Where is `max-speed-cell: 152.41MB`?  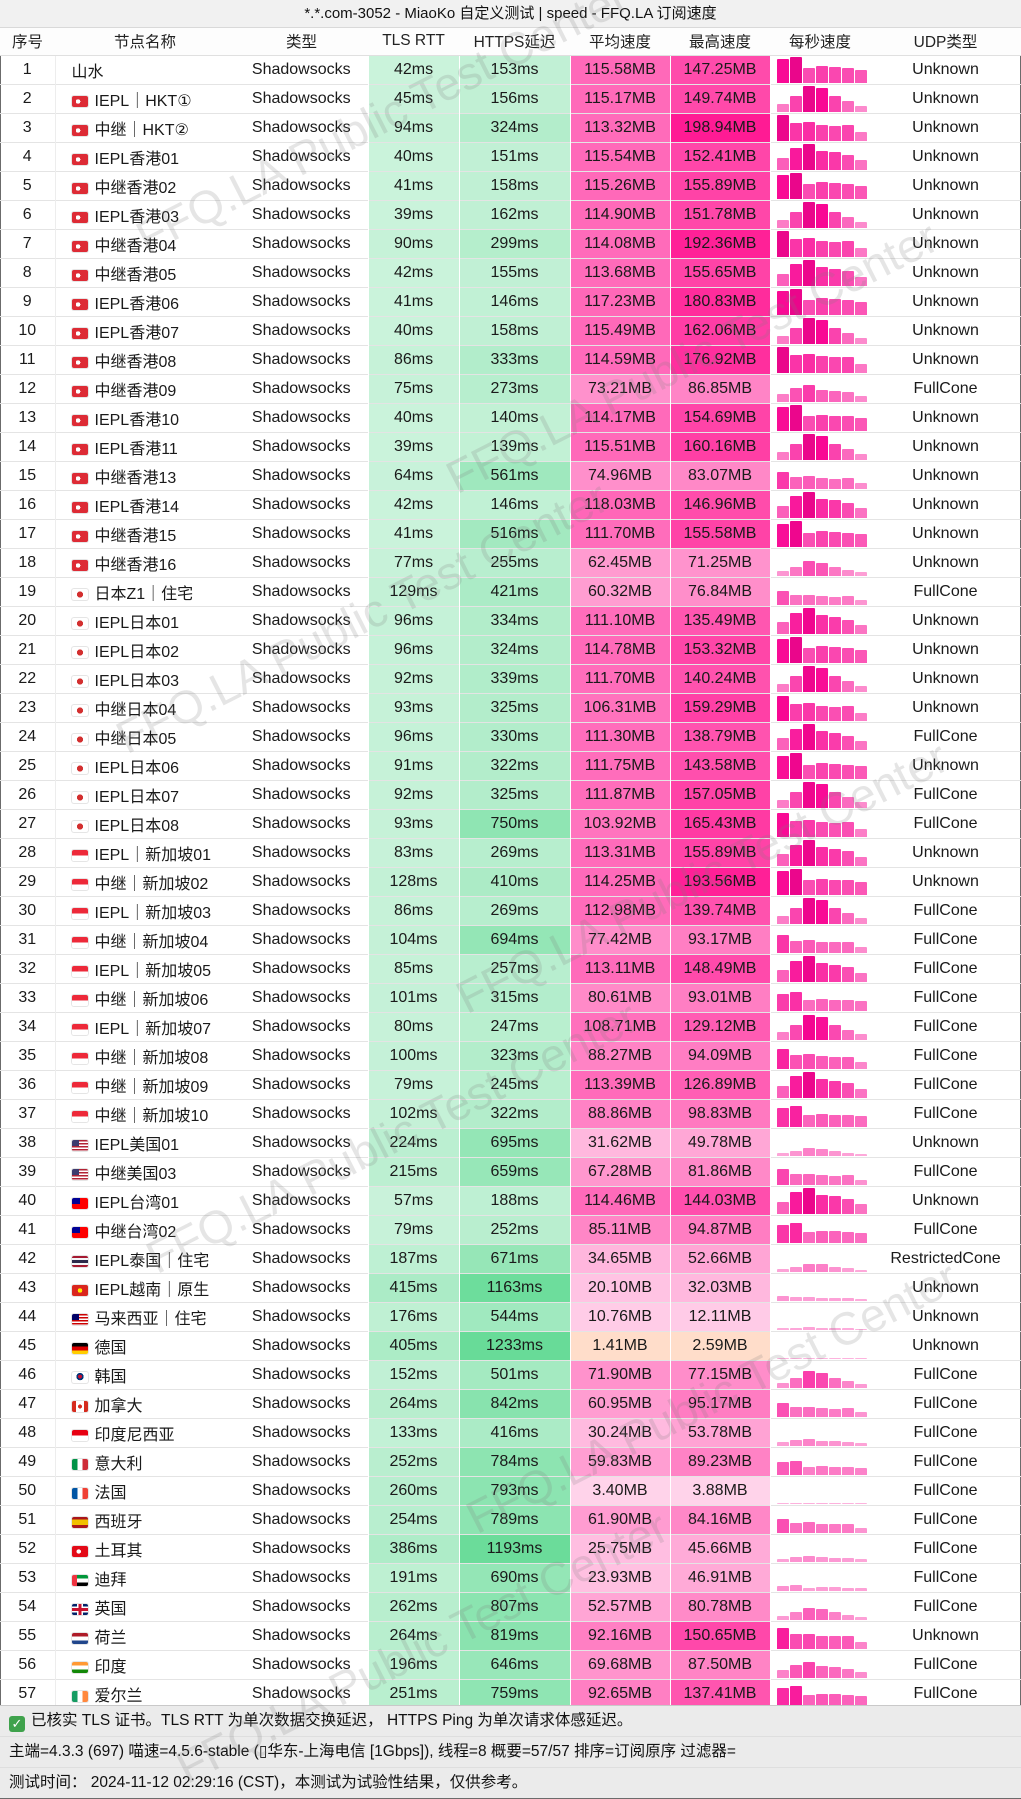 max-speed-cell: 152.41MB is located at coordinates (720, 156).